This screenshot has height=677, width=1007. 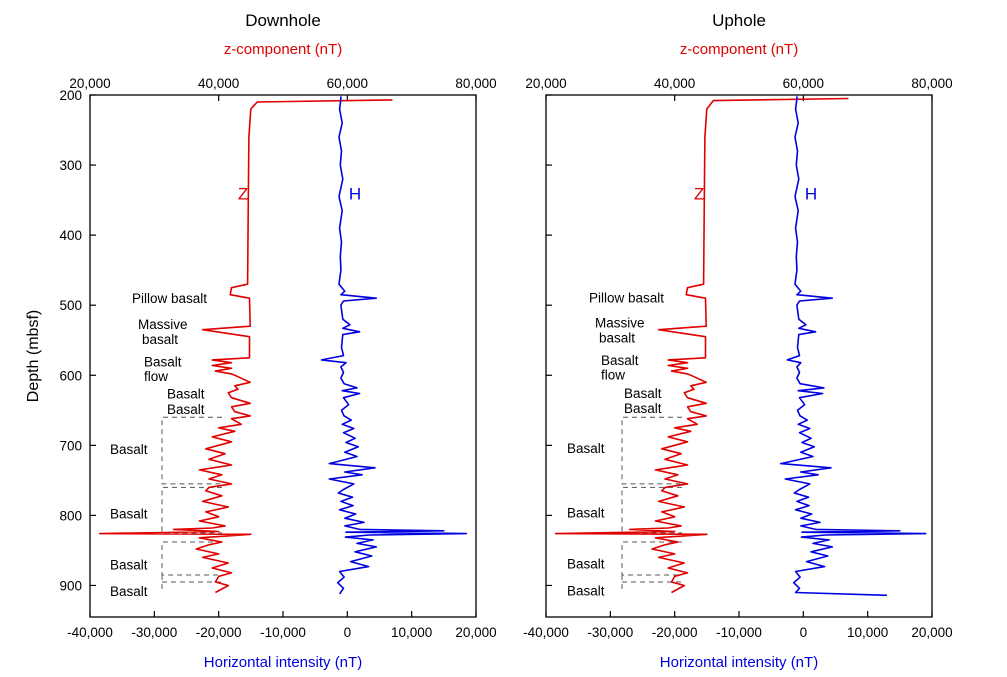 What do you see at coordinates (70, 445) in the screenshot?
I see `depth-tick-label: 700` at bounding box center [70, 445].